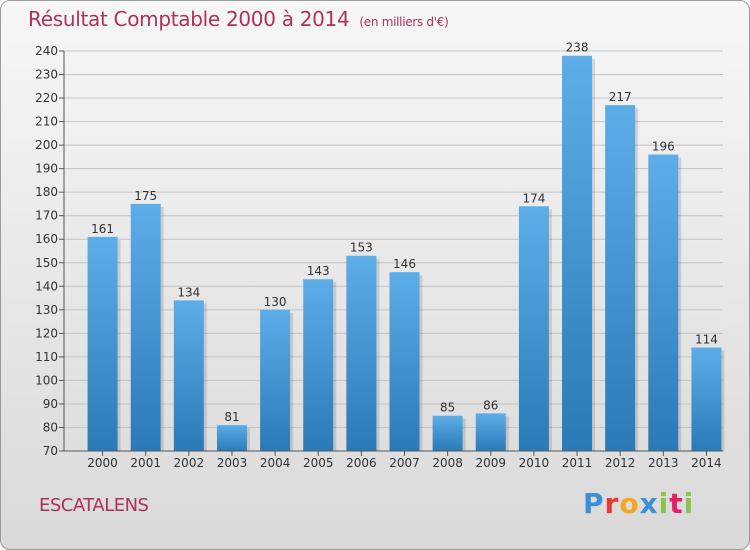 Image resolution: width=750 pixels, height=550 pixels. What do you see at coordinates (447, 408) in the screenshot?
I see `data-label-2008: 85` at bounding box center [447, 408].